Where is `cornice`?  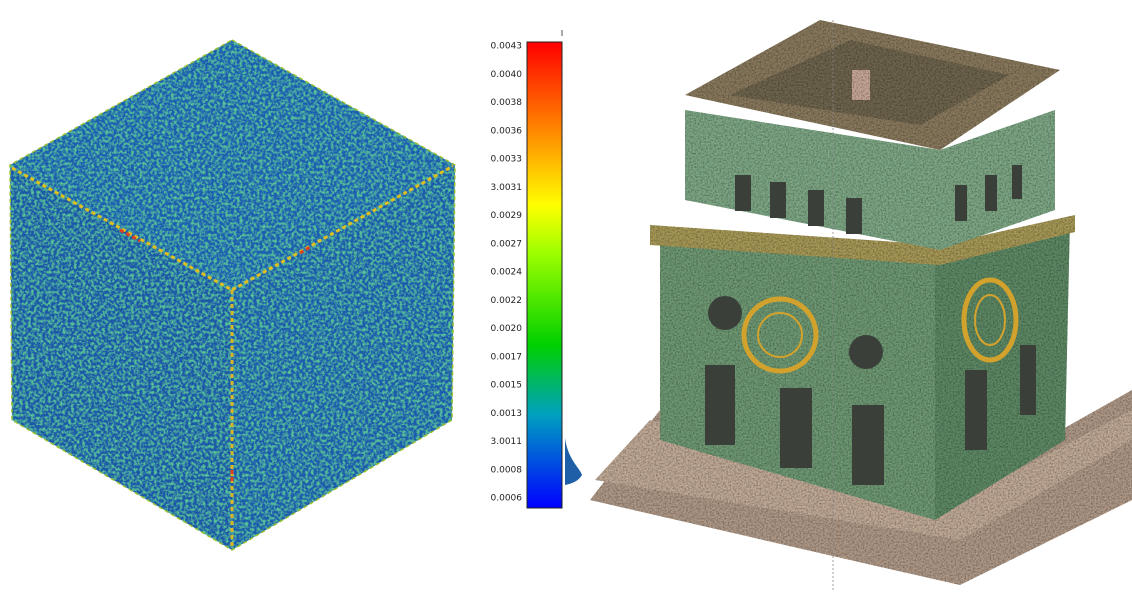
cornice is located at coordinates (862, 240).